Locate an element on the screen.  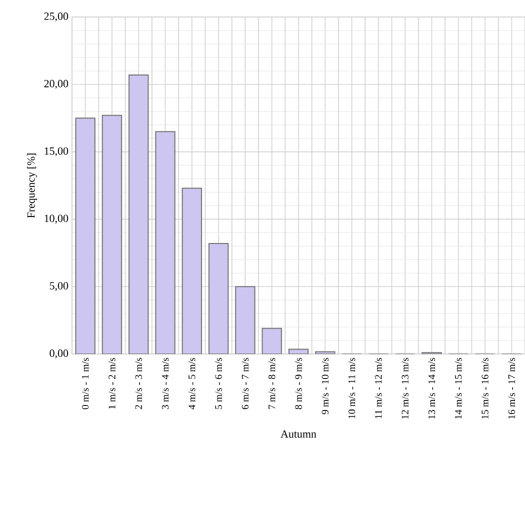
y-tick-label: 20,00 is located at coordinates (56, 84).